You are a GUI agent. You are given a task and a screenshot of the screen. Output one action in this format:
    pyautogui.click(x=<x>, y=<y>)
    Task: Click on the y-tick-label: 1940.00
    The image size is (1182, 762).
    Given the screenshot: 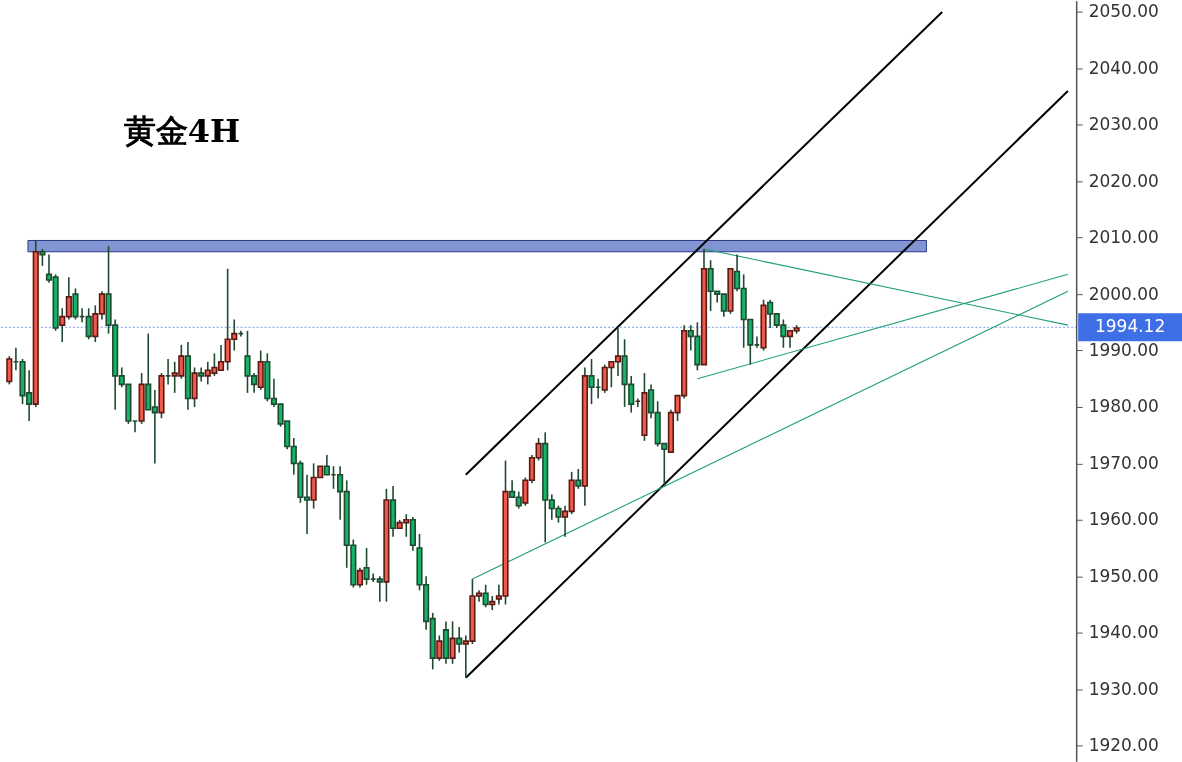 What is the action you would take?
    pyautogui.click(x=1123, y=632)
    